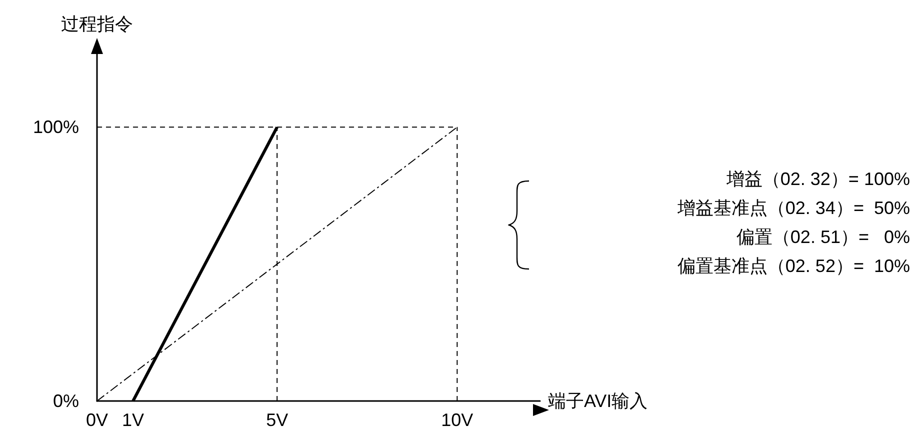 The width and height of the screenshot is (916, 429). What do you see at coordinates (817, 179) in the screenshot?
I see `text: 增益（02. 32）= 100%` at bounding box center [817, 179].